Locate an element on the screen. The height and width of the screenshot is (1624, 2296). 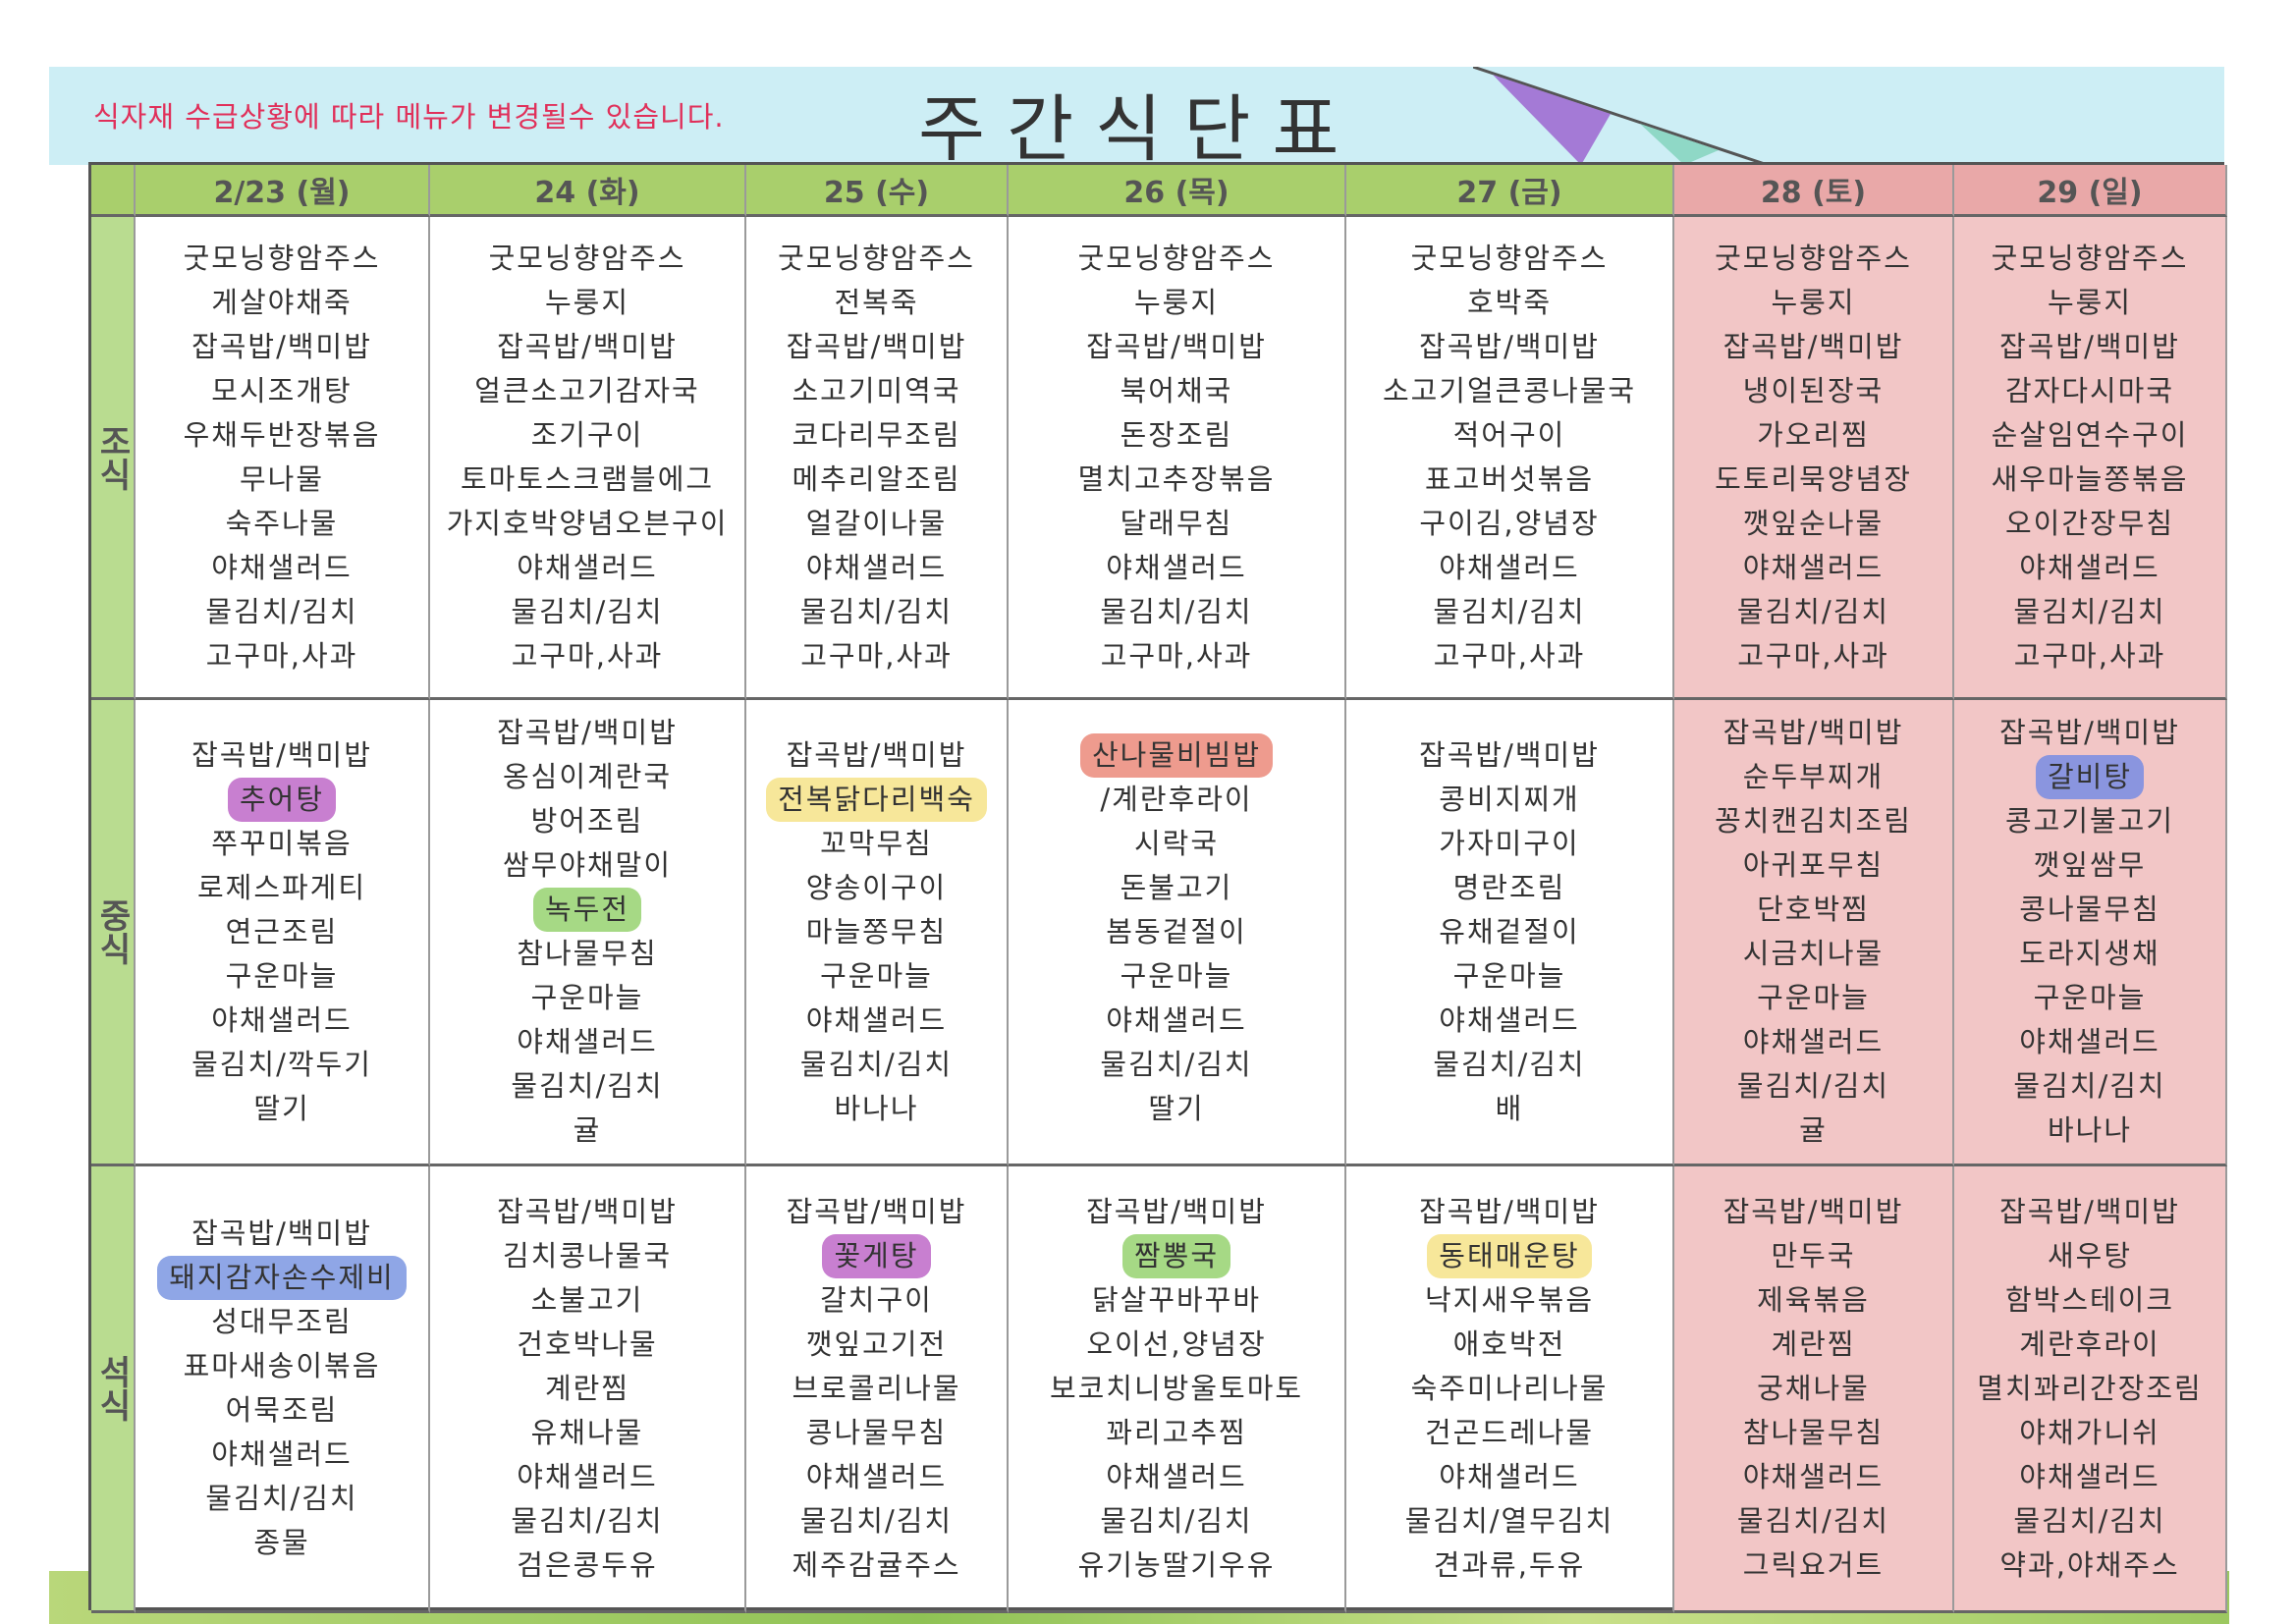
day-header: 26 (목) is located at coordinates (1177, 191).